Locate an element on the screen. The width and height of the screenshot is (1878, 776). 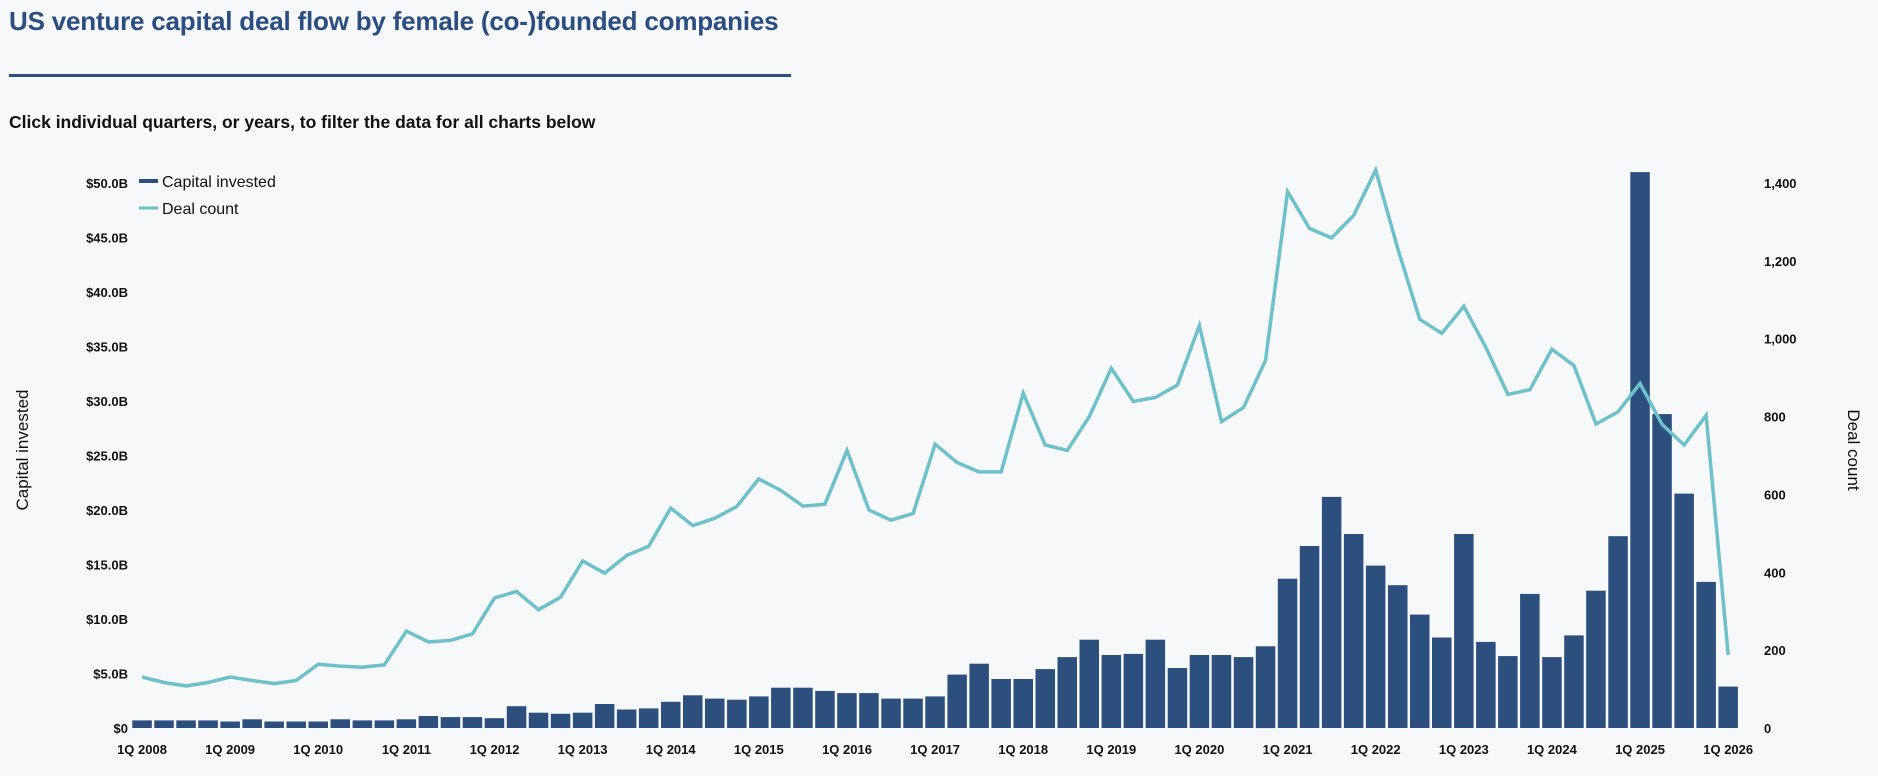
x-tick-label: 1Q 2009 is located at coordinates (230, 749).